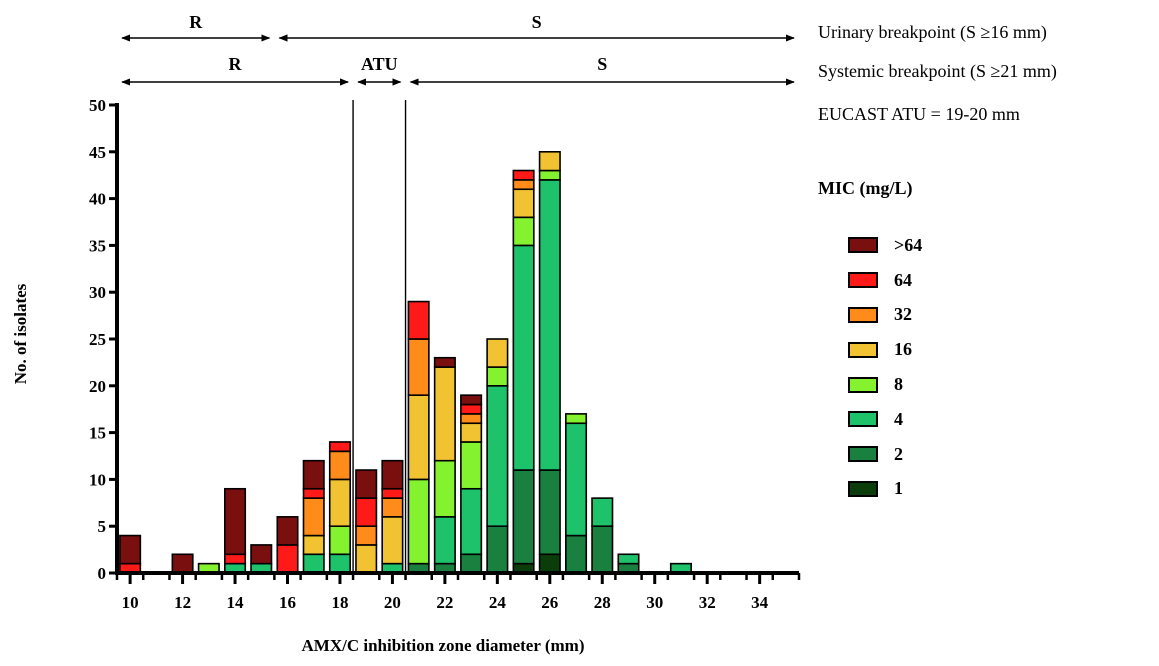 This screenshot has height=666, width=1159. What do you see at coordinates (444, 362) in the screenshot?
I see `bar-segment-22mm-gt64` at bounding box center [444, 362].